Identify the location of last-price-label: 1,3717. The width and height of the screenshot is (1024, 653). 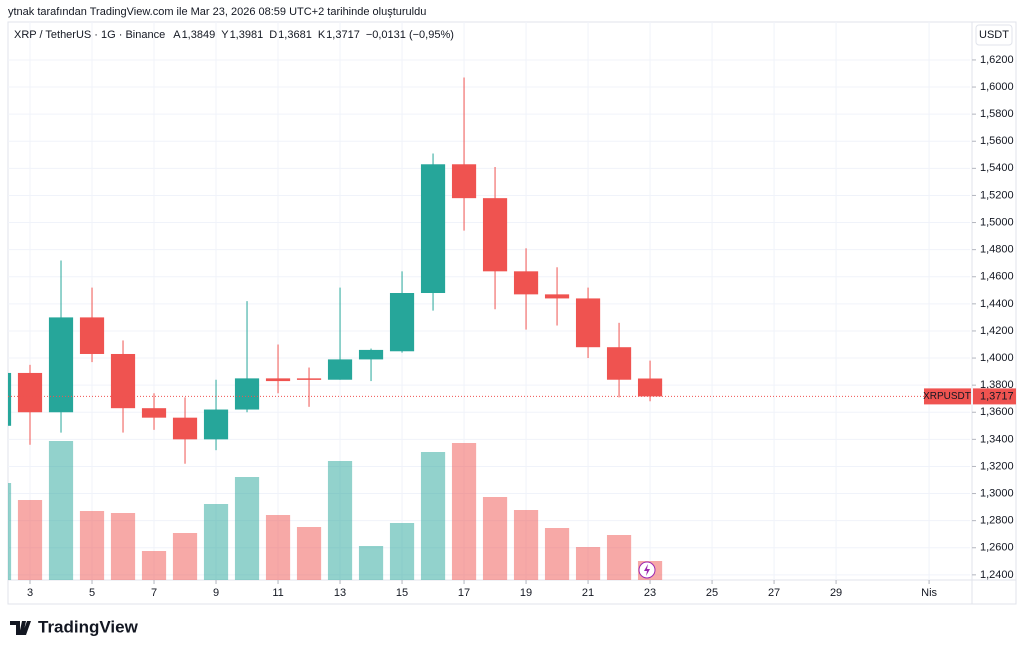
(997, 396).